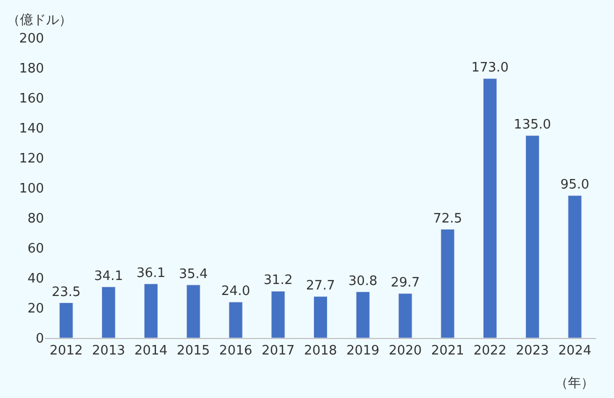 Image resolution: width=614 pixels, height=398 pixels. Describe the element at coordinates (235, 291) in the screenshot. I see `data-label: 24.0` at that location.